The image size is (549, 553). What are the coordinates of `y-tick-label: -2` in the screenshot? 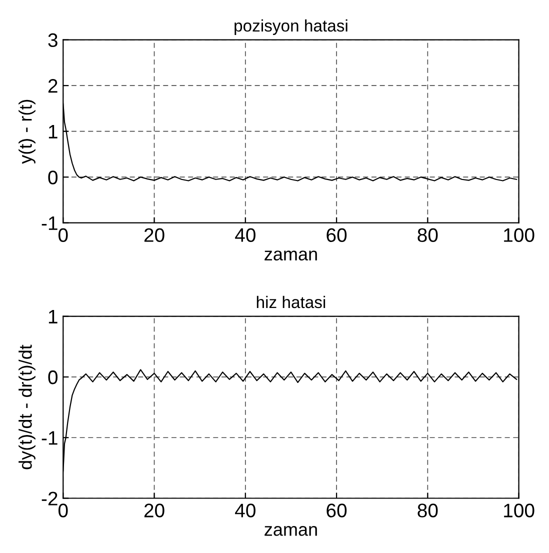 It's located at (50, 499).